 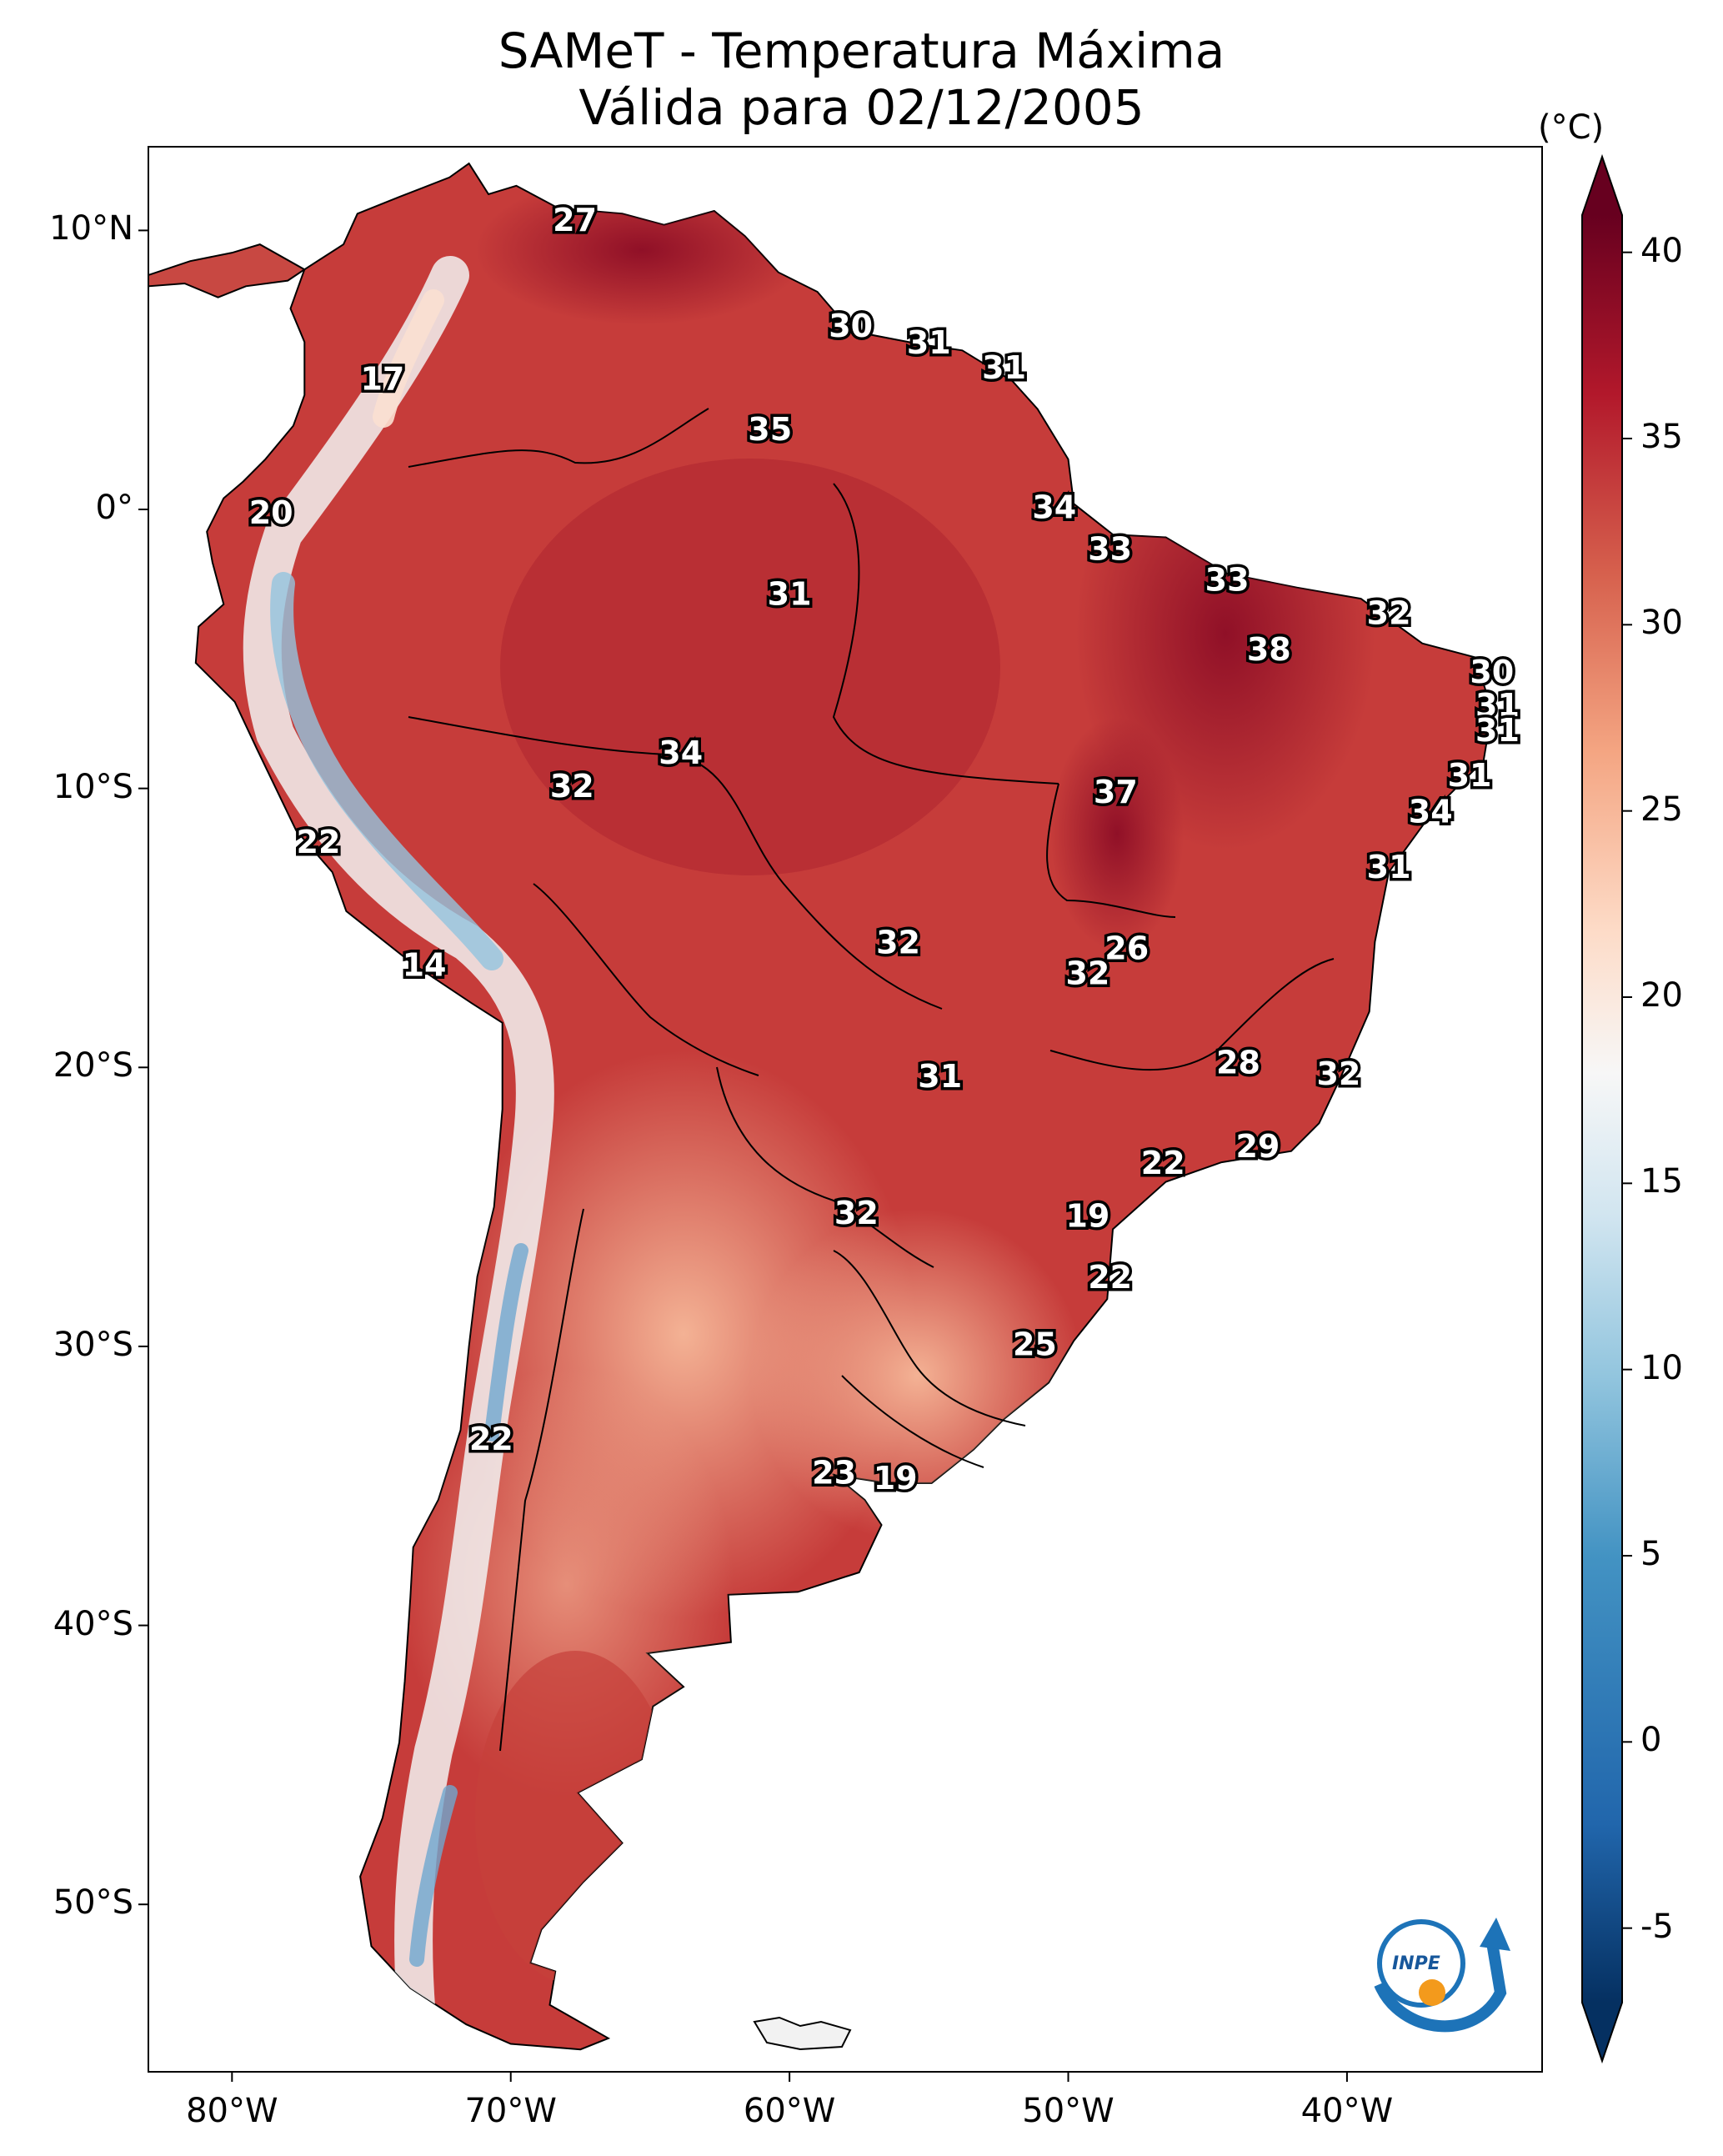 What do you see at coordinates (1238, 1062) in the screenshot?
I see `station-value-label: 28` at bounding box center [1238, 1062].